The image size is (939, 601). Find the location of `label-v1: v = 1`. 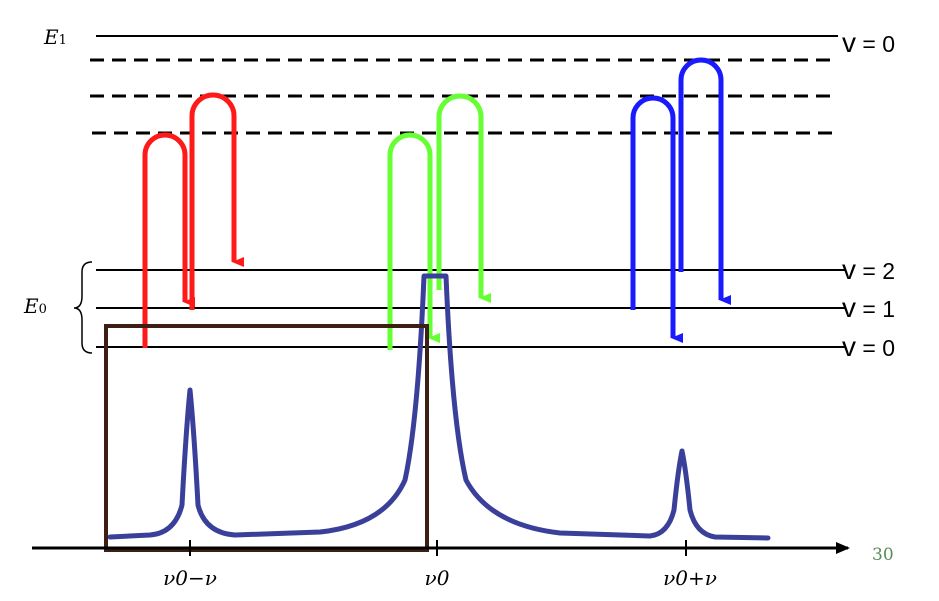

label-v1: v = 1 is located at coordinates (868, 307).